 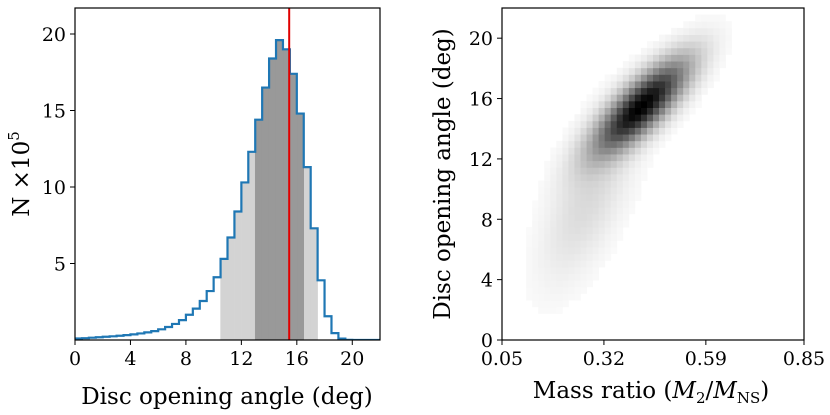 What do you see at coordinates (130, 359) in the screenshot?
I see `histogram-x-tick-label: 4` at bounding box center [130, 359].